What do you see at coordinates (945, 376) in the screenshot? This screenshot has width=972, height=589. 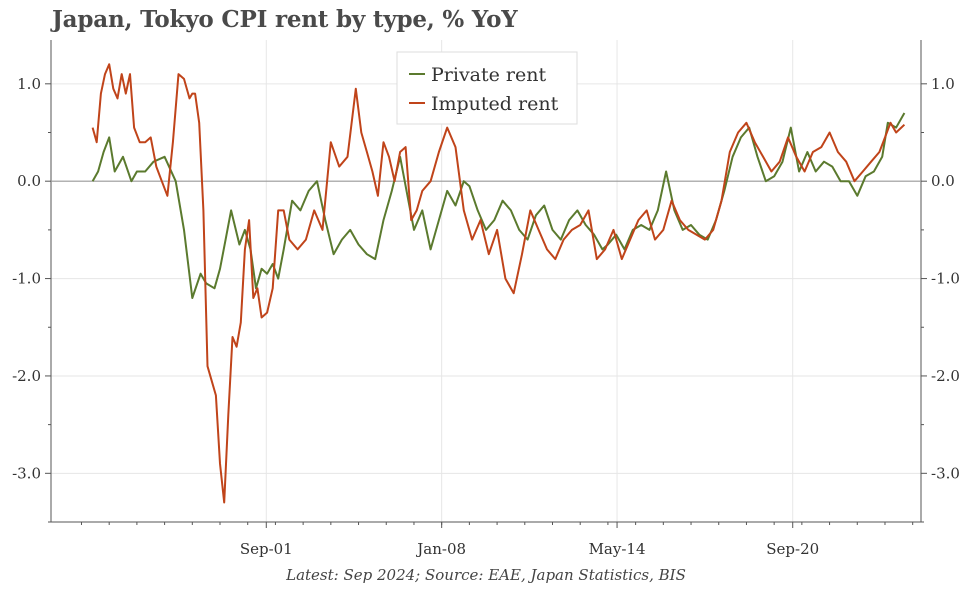 I see `y-tick-label-right: -2.0` at bounding box center [945, 376].